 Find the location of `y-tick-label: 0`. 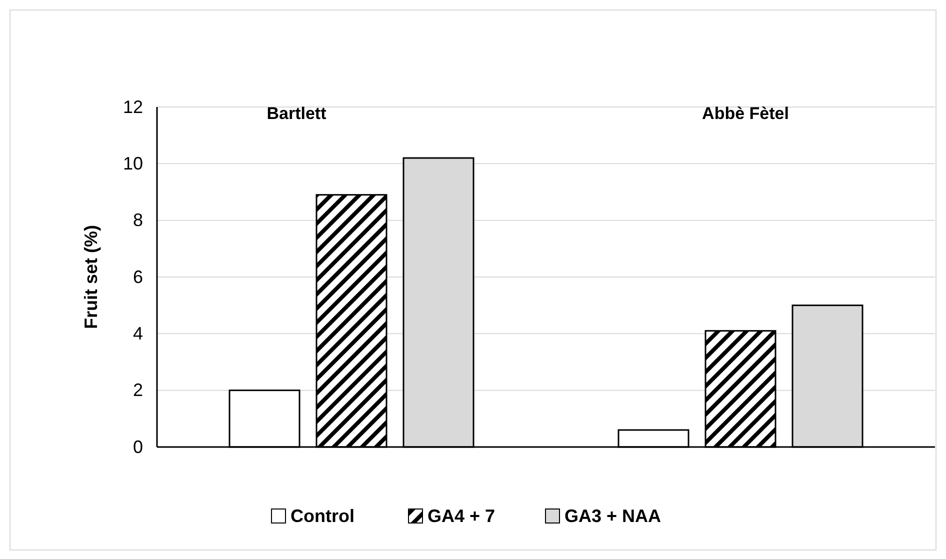

y-tick-label: 0 is located at coordinates (137, 446).